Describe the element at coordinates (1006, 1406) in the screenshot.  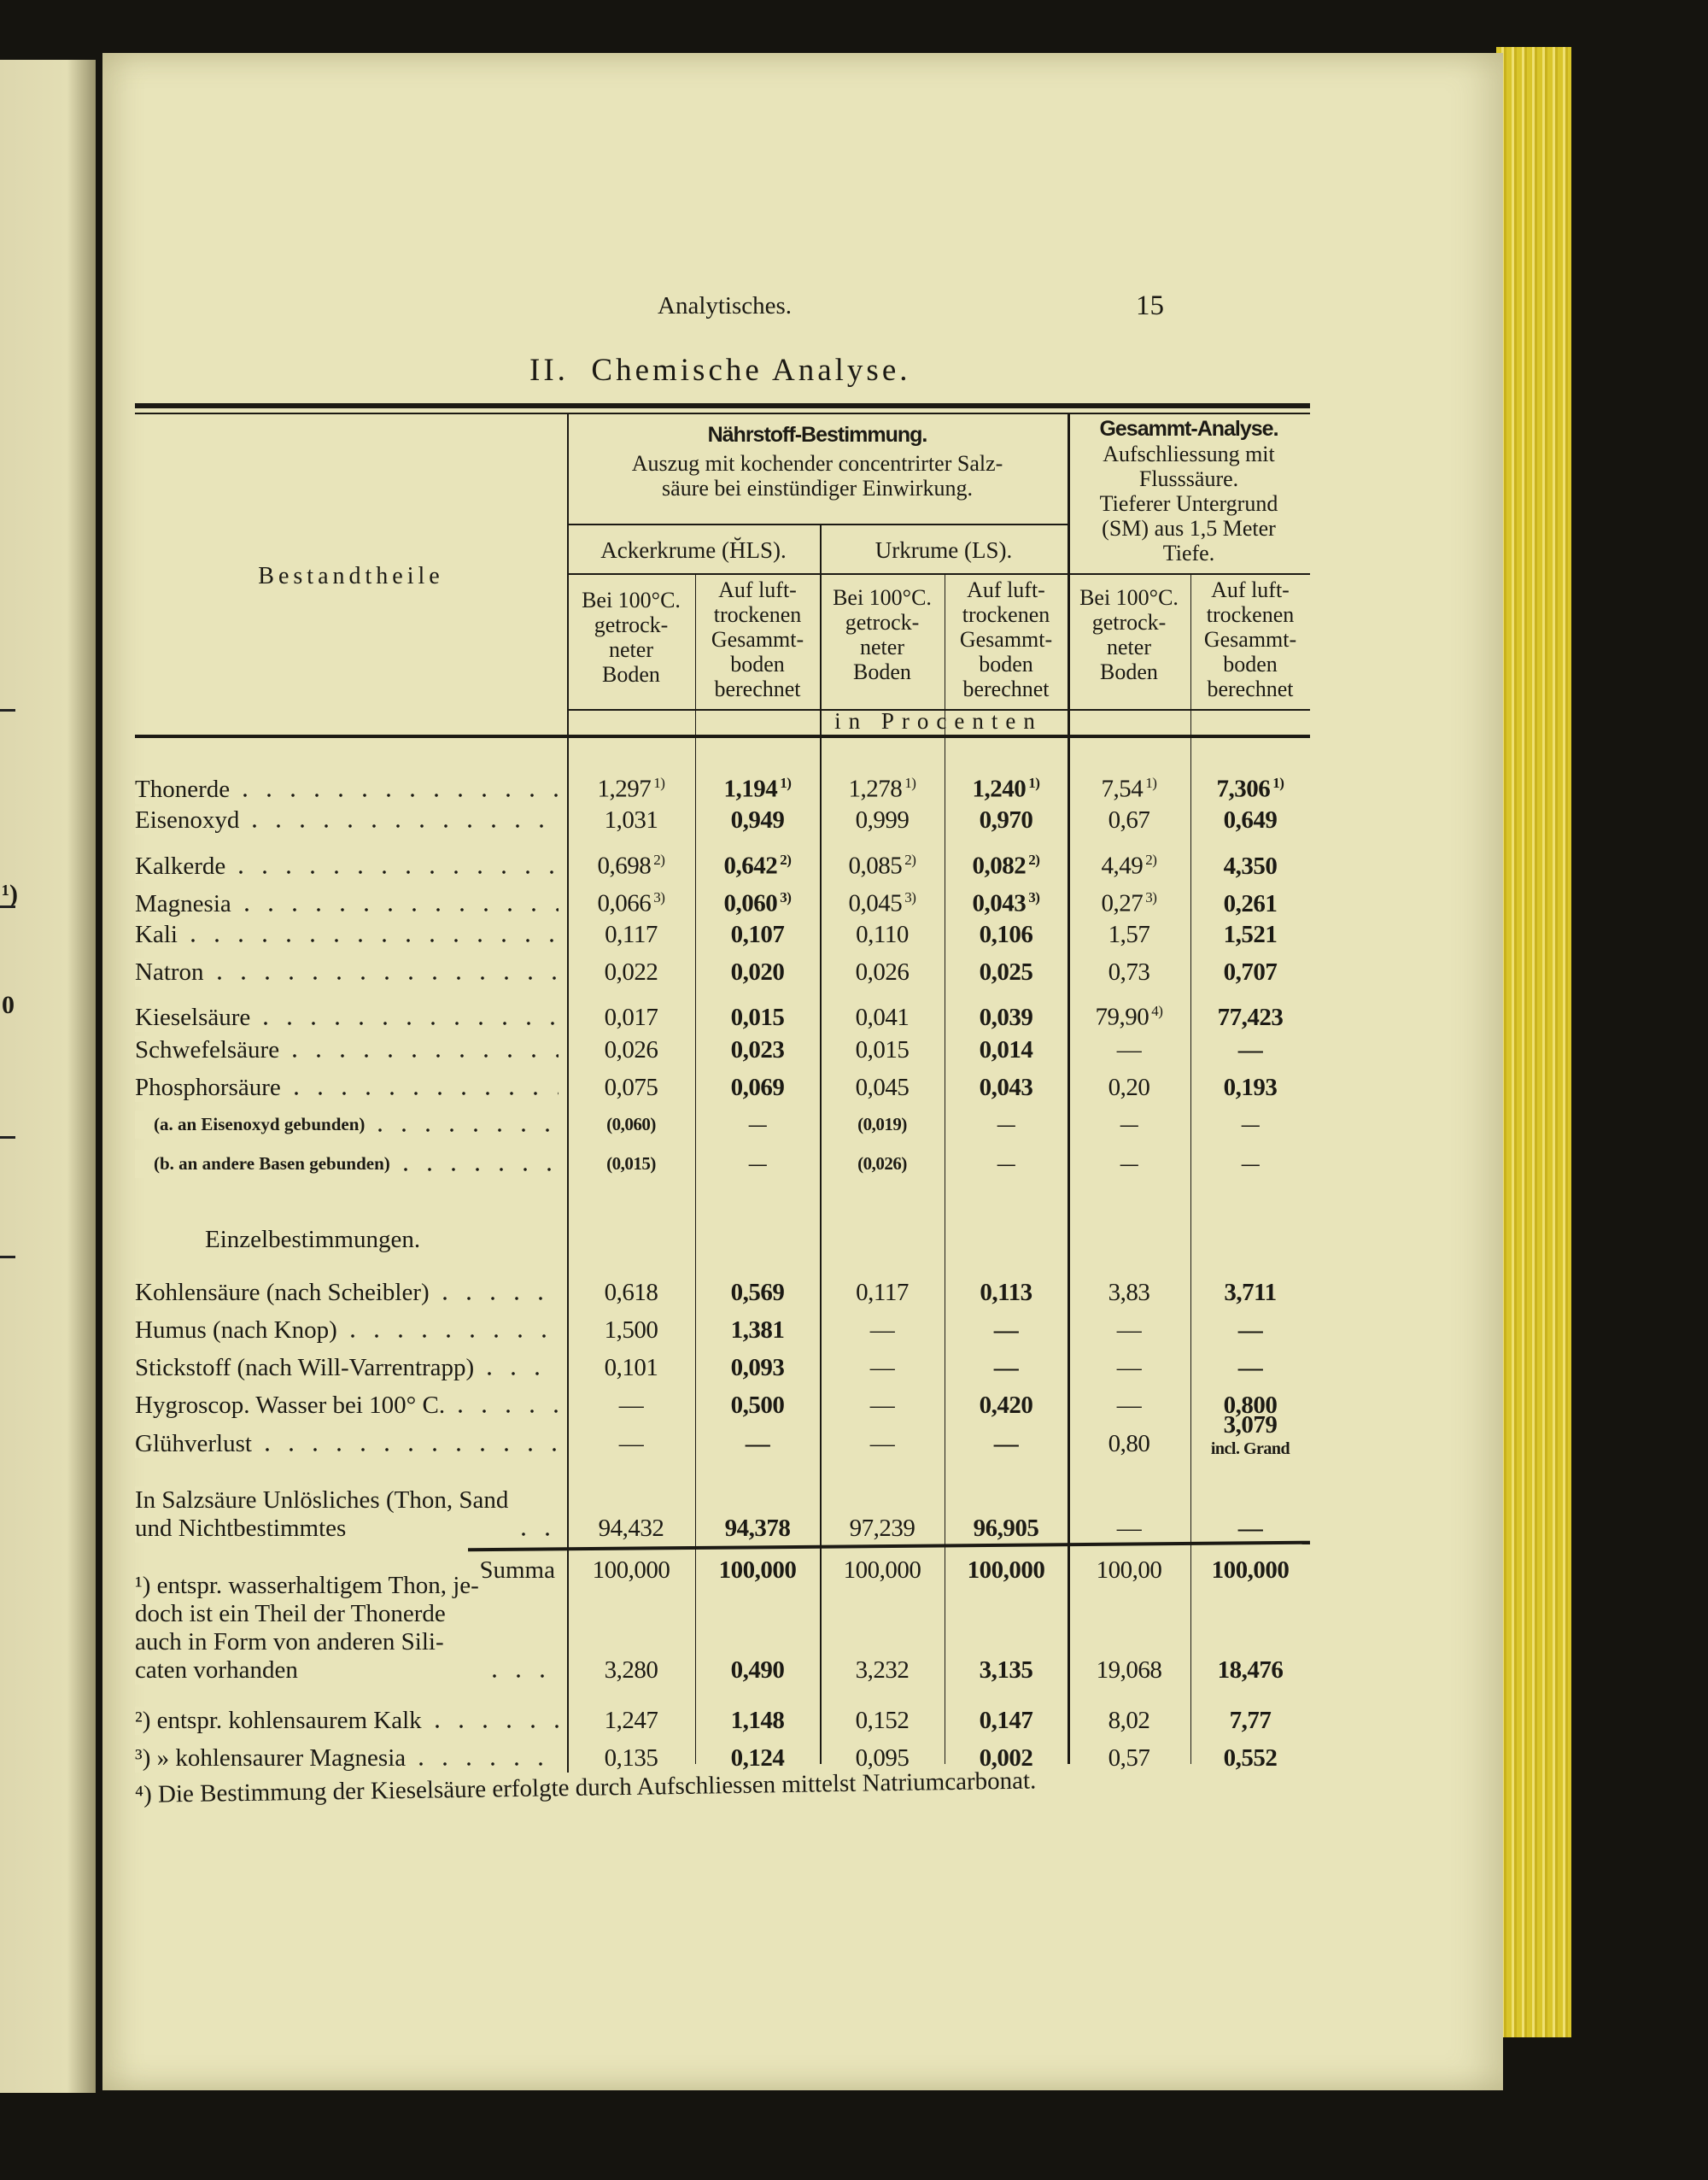
I see `table-cell: 0,420` at that location.